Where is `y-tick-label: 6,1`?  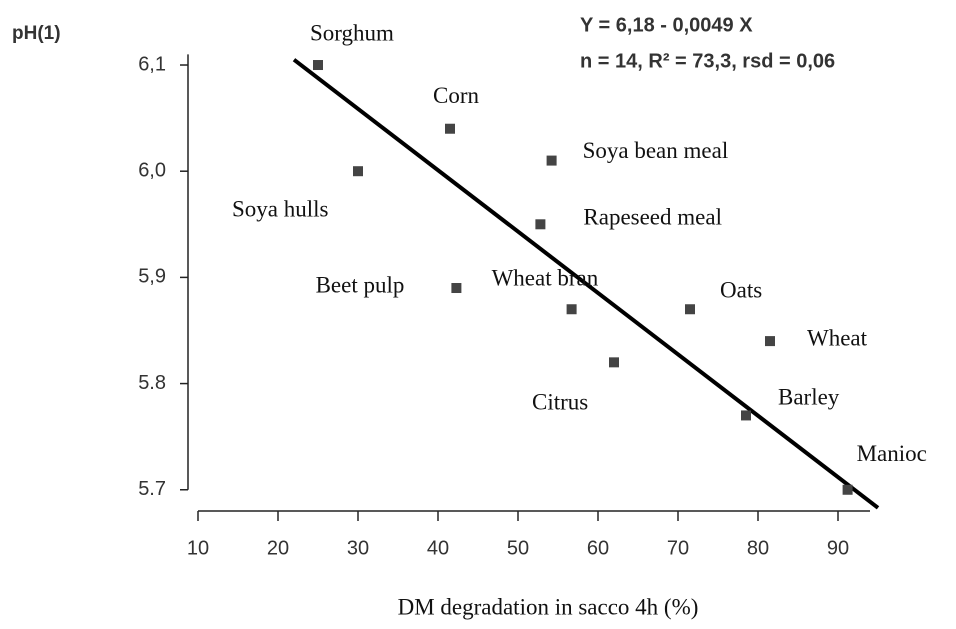
y-tick-label: 6,1 is located at coordinates (152, 64).